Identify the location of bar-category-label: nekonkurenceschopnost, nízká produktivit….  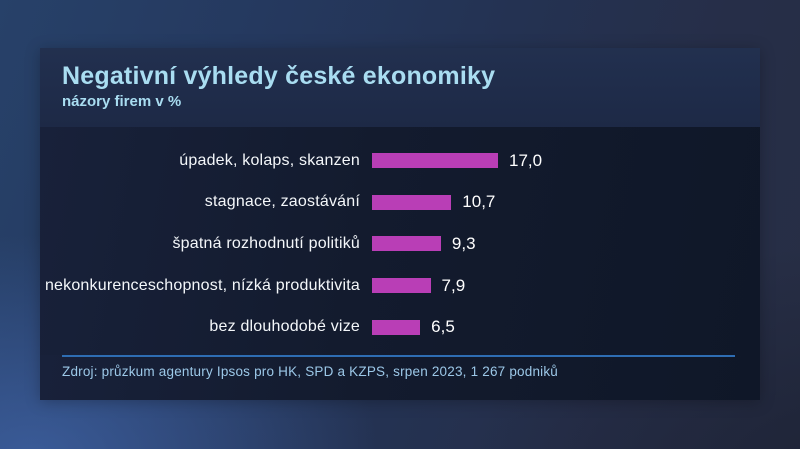
(202, 285).